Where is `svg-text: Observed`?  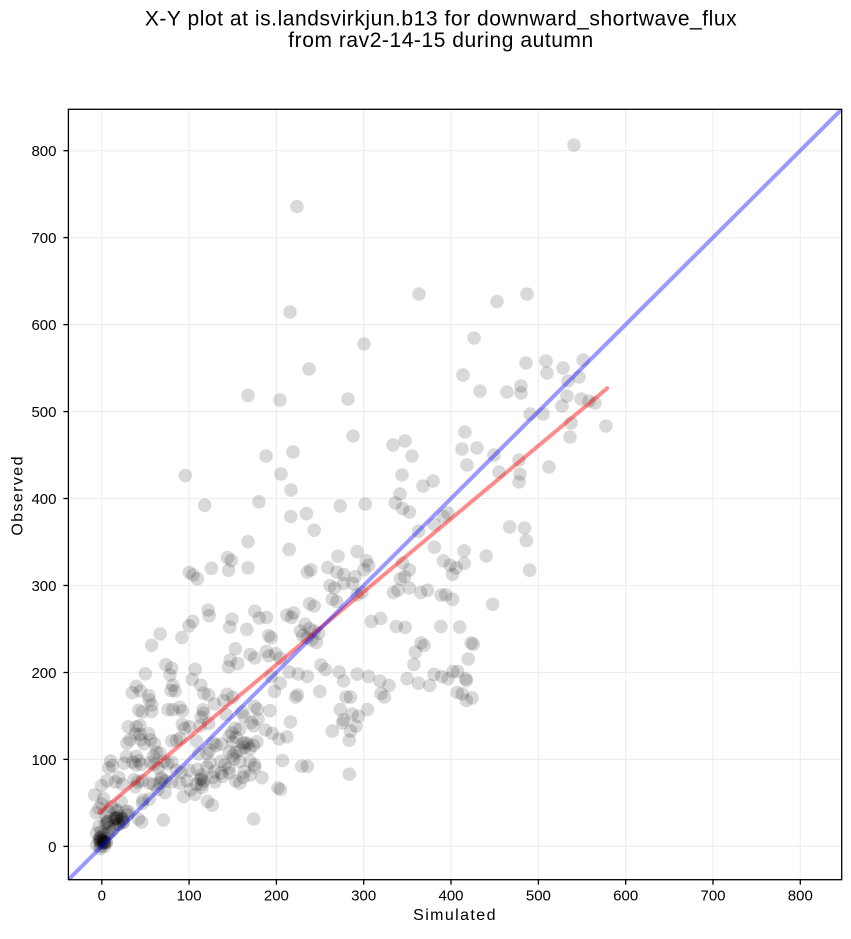 svg-text: Observed is located at coordinates (17, 495).